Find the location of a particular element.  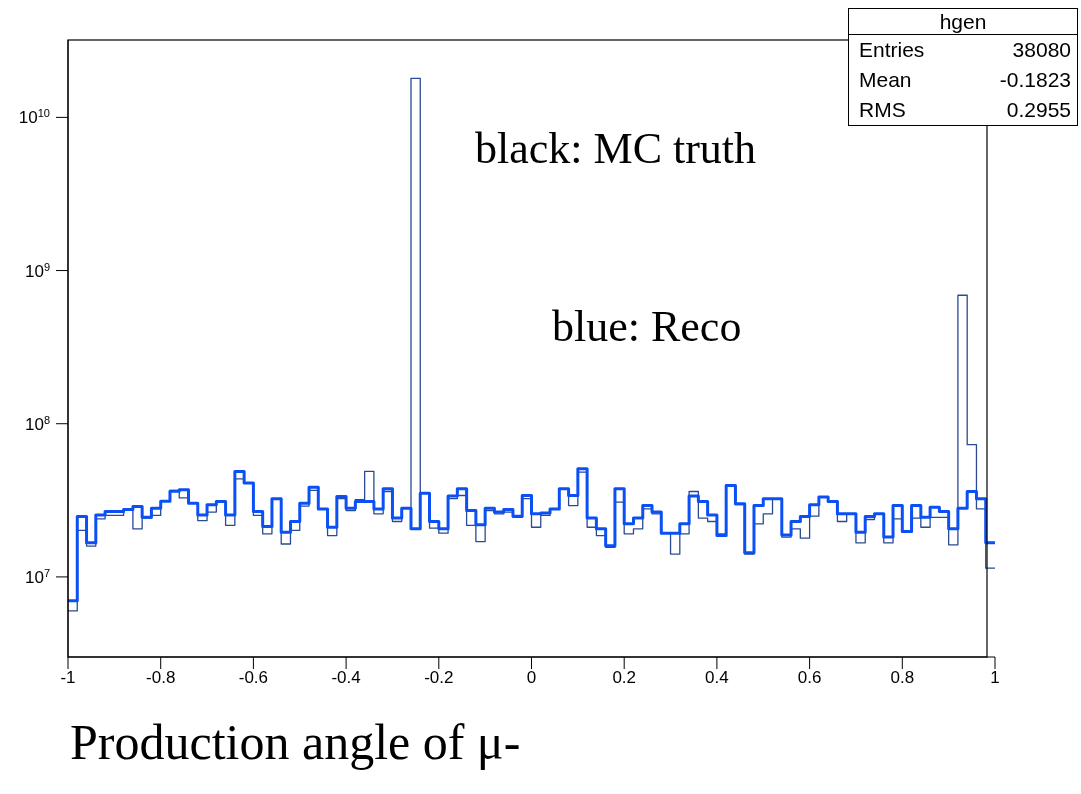

x-tick-label: -0.6 is located at coordinates (253, 678).